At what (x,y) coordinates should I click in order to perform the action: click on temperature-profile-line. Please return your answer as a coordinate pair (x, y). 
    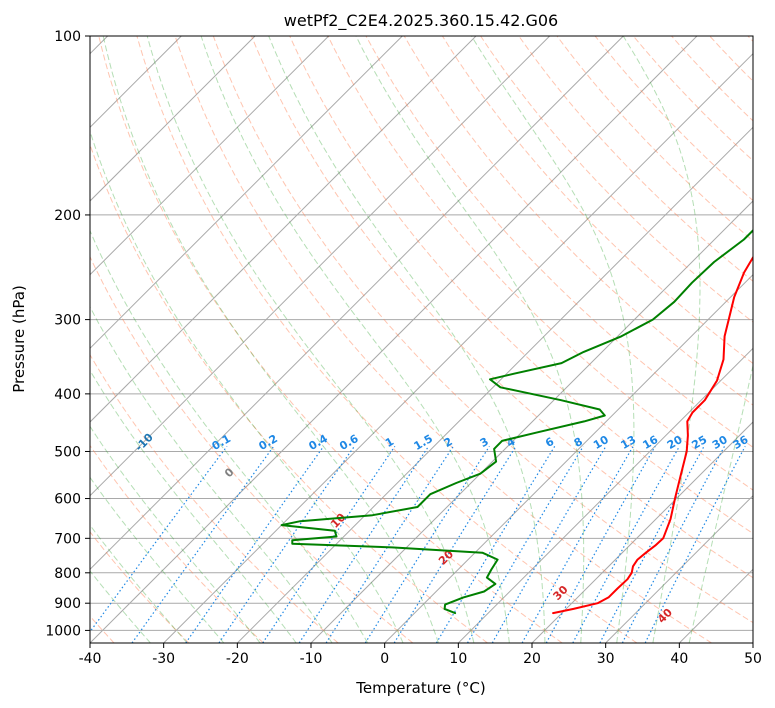
    Looking at the image, I should click on (652, 435).